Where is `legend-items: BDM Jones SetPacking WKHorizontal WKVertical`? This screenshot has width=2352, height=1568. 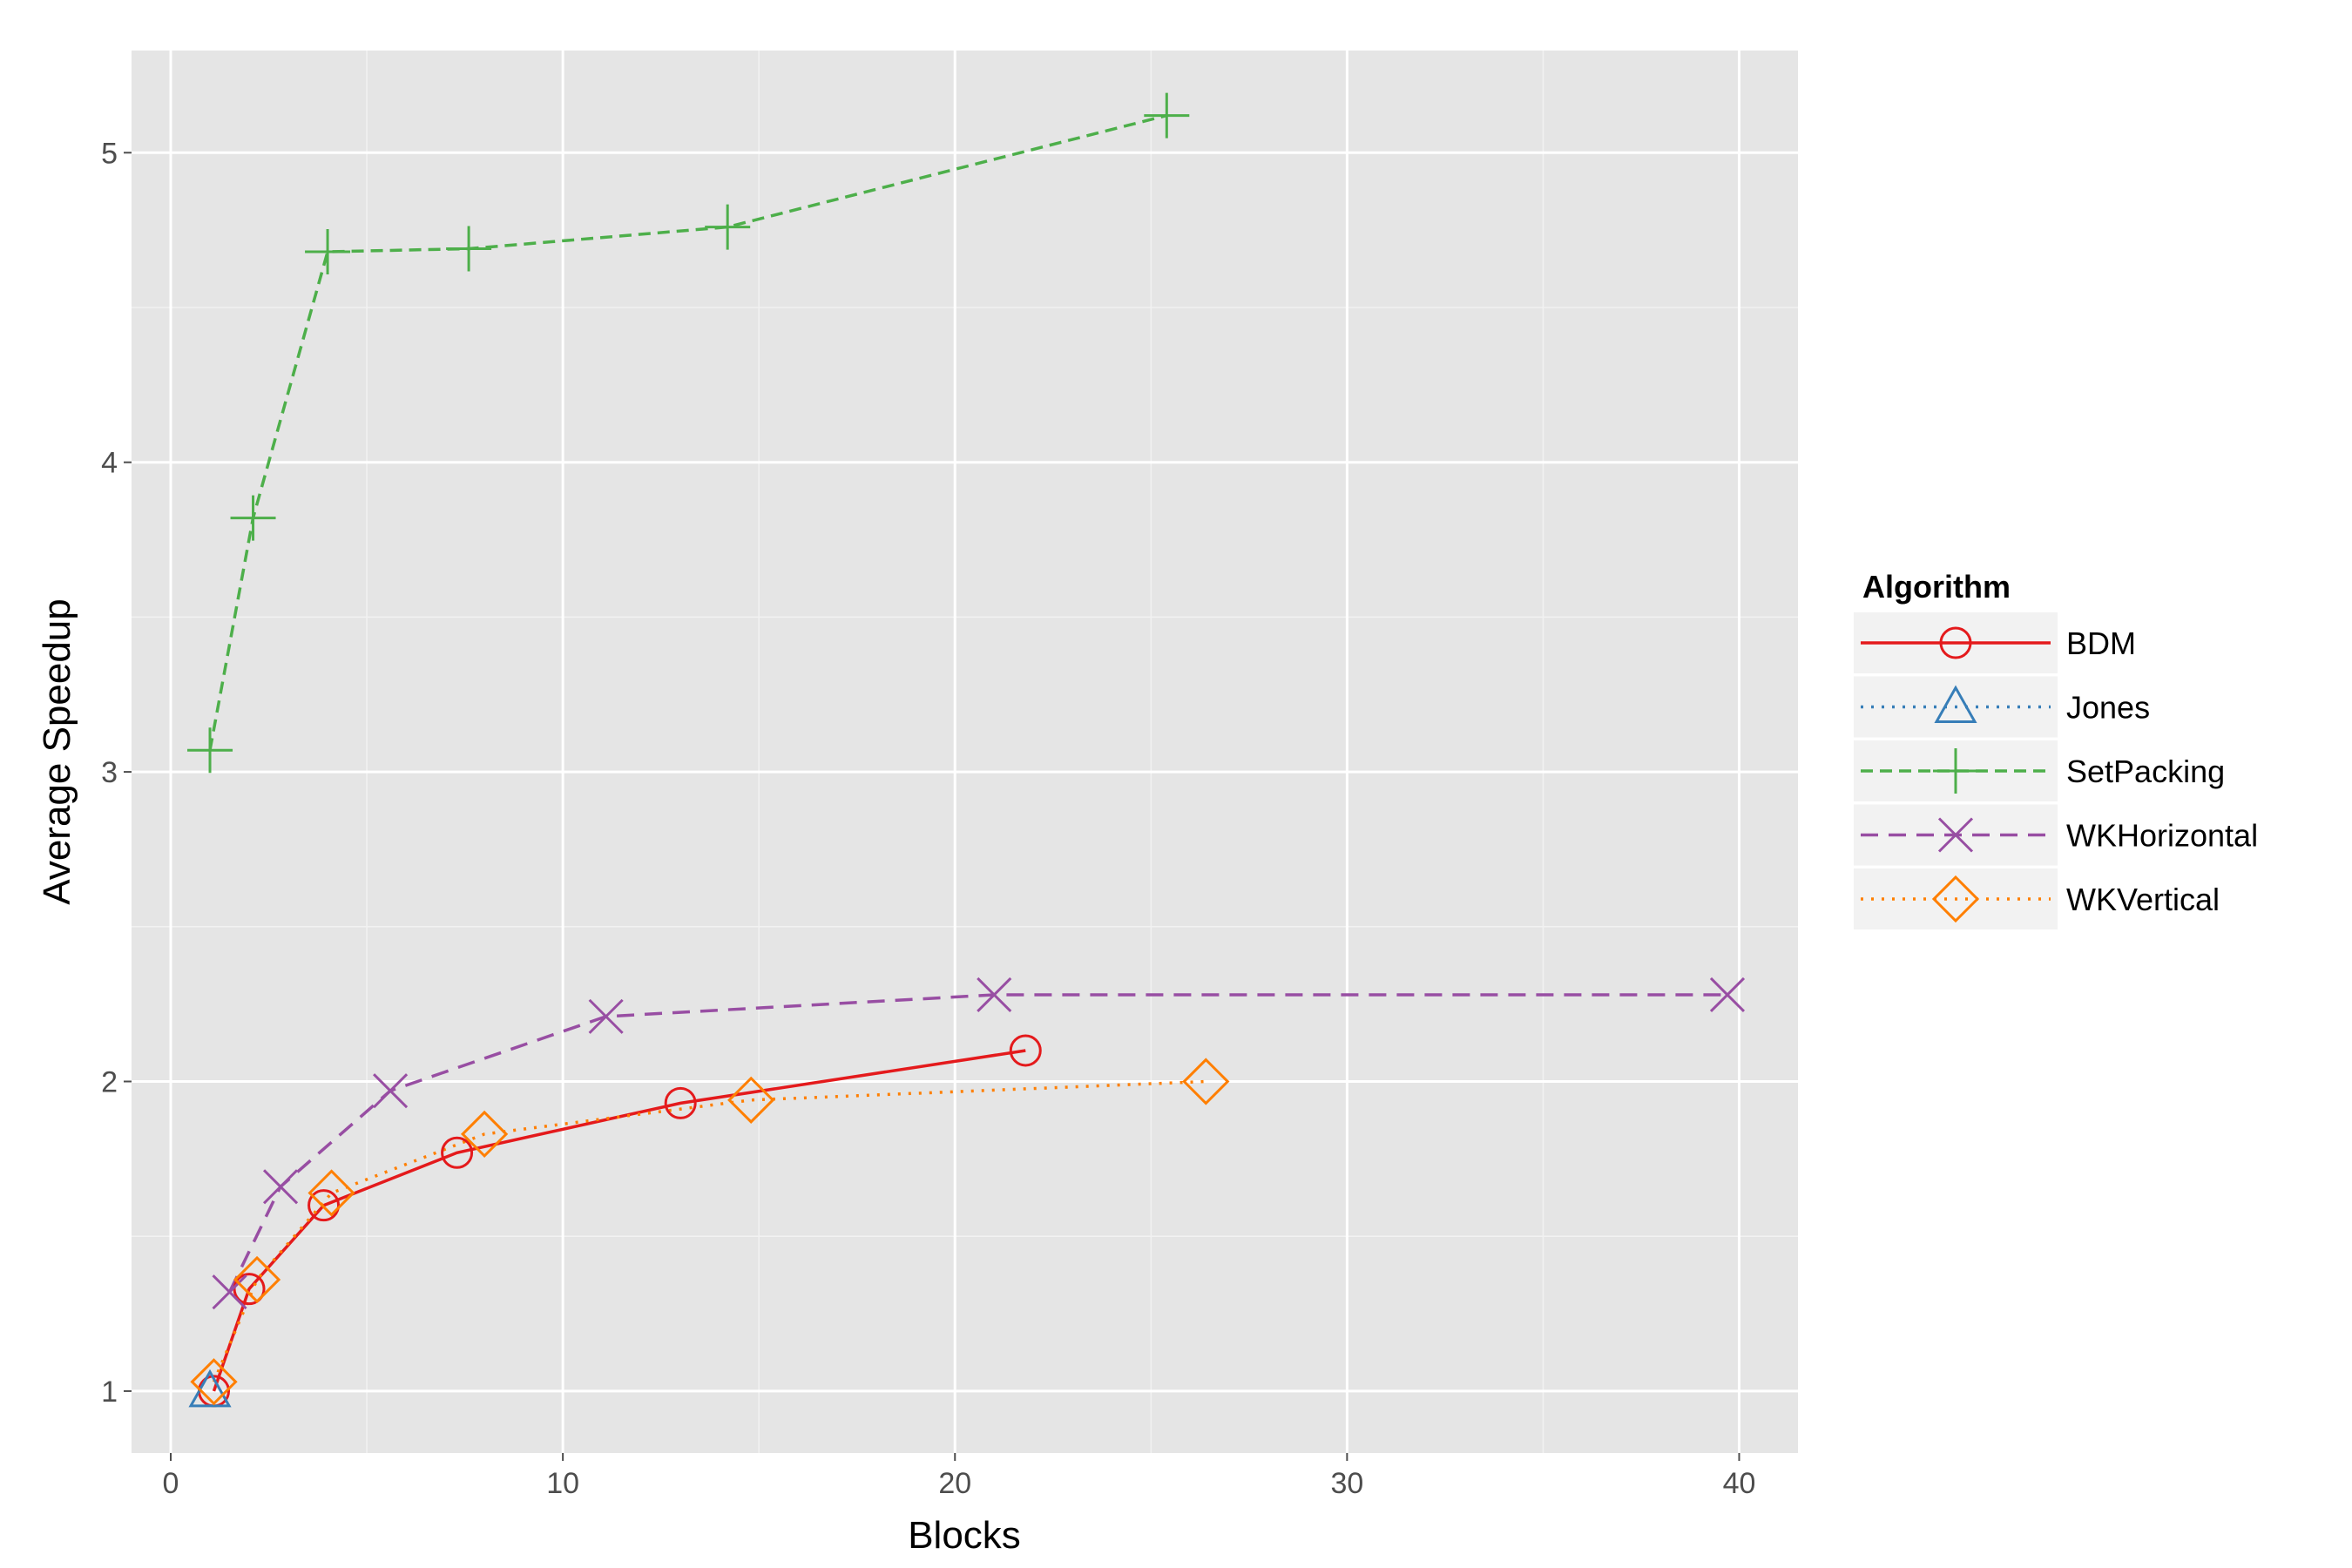 legend-items: BDM Jones SetPacking WKHorizontal WKVertical is located at coordinates (2056, 770).